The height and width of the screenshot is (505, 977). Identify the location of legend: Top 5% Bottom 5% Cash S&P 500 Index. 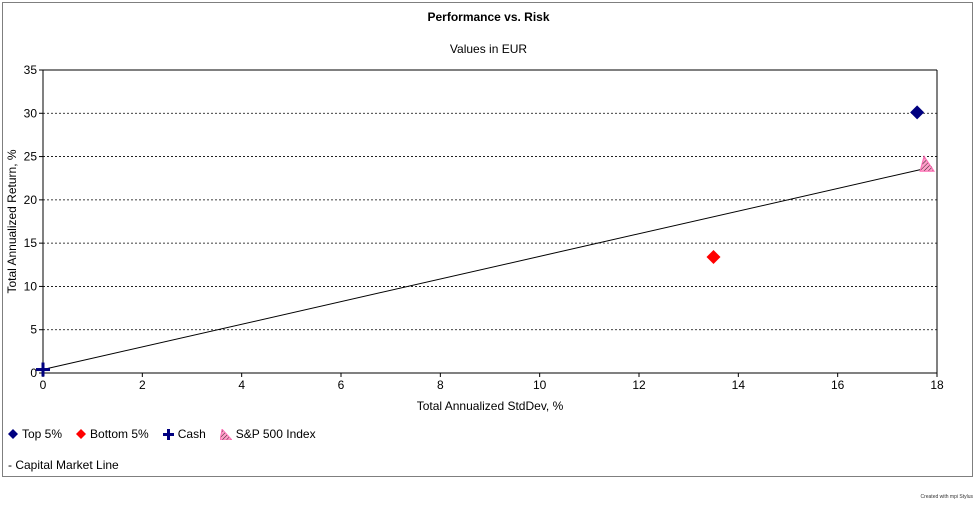
(162, 434).